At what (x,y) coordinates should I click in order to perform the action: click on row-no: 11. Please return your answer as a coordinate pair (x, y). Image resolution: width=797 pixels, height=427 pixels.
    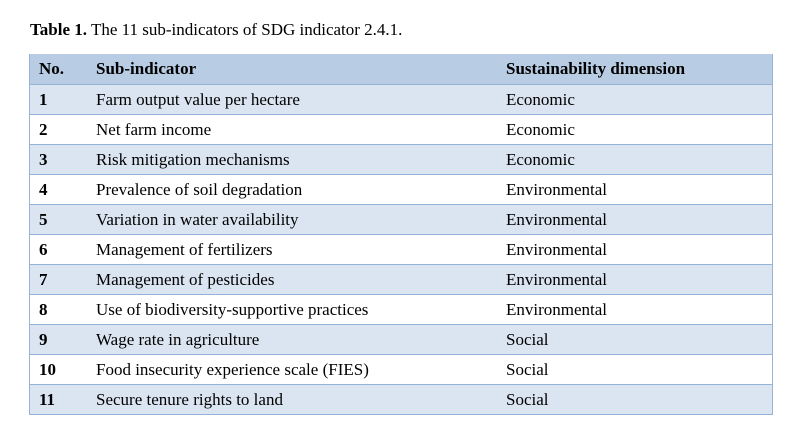
    Looking at the image, I should click on (47, 399).